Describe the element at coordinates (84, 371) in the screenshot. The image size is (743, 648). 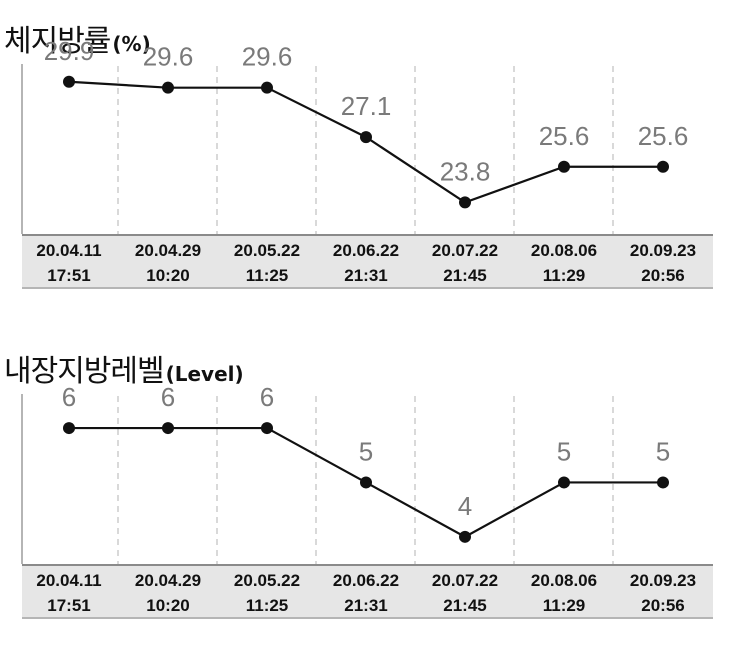
I see `chart-title-main: 내장지방레벨` at that location.